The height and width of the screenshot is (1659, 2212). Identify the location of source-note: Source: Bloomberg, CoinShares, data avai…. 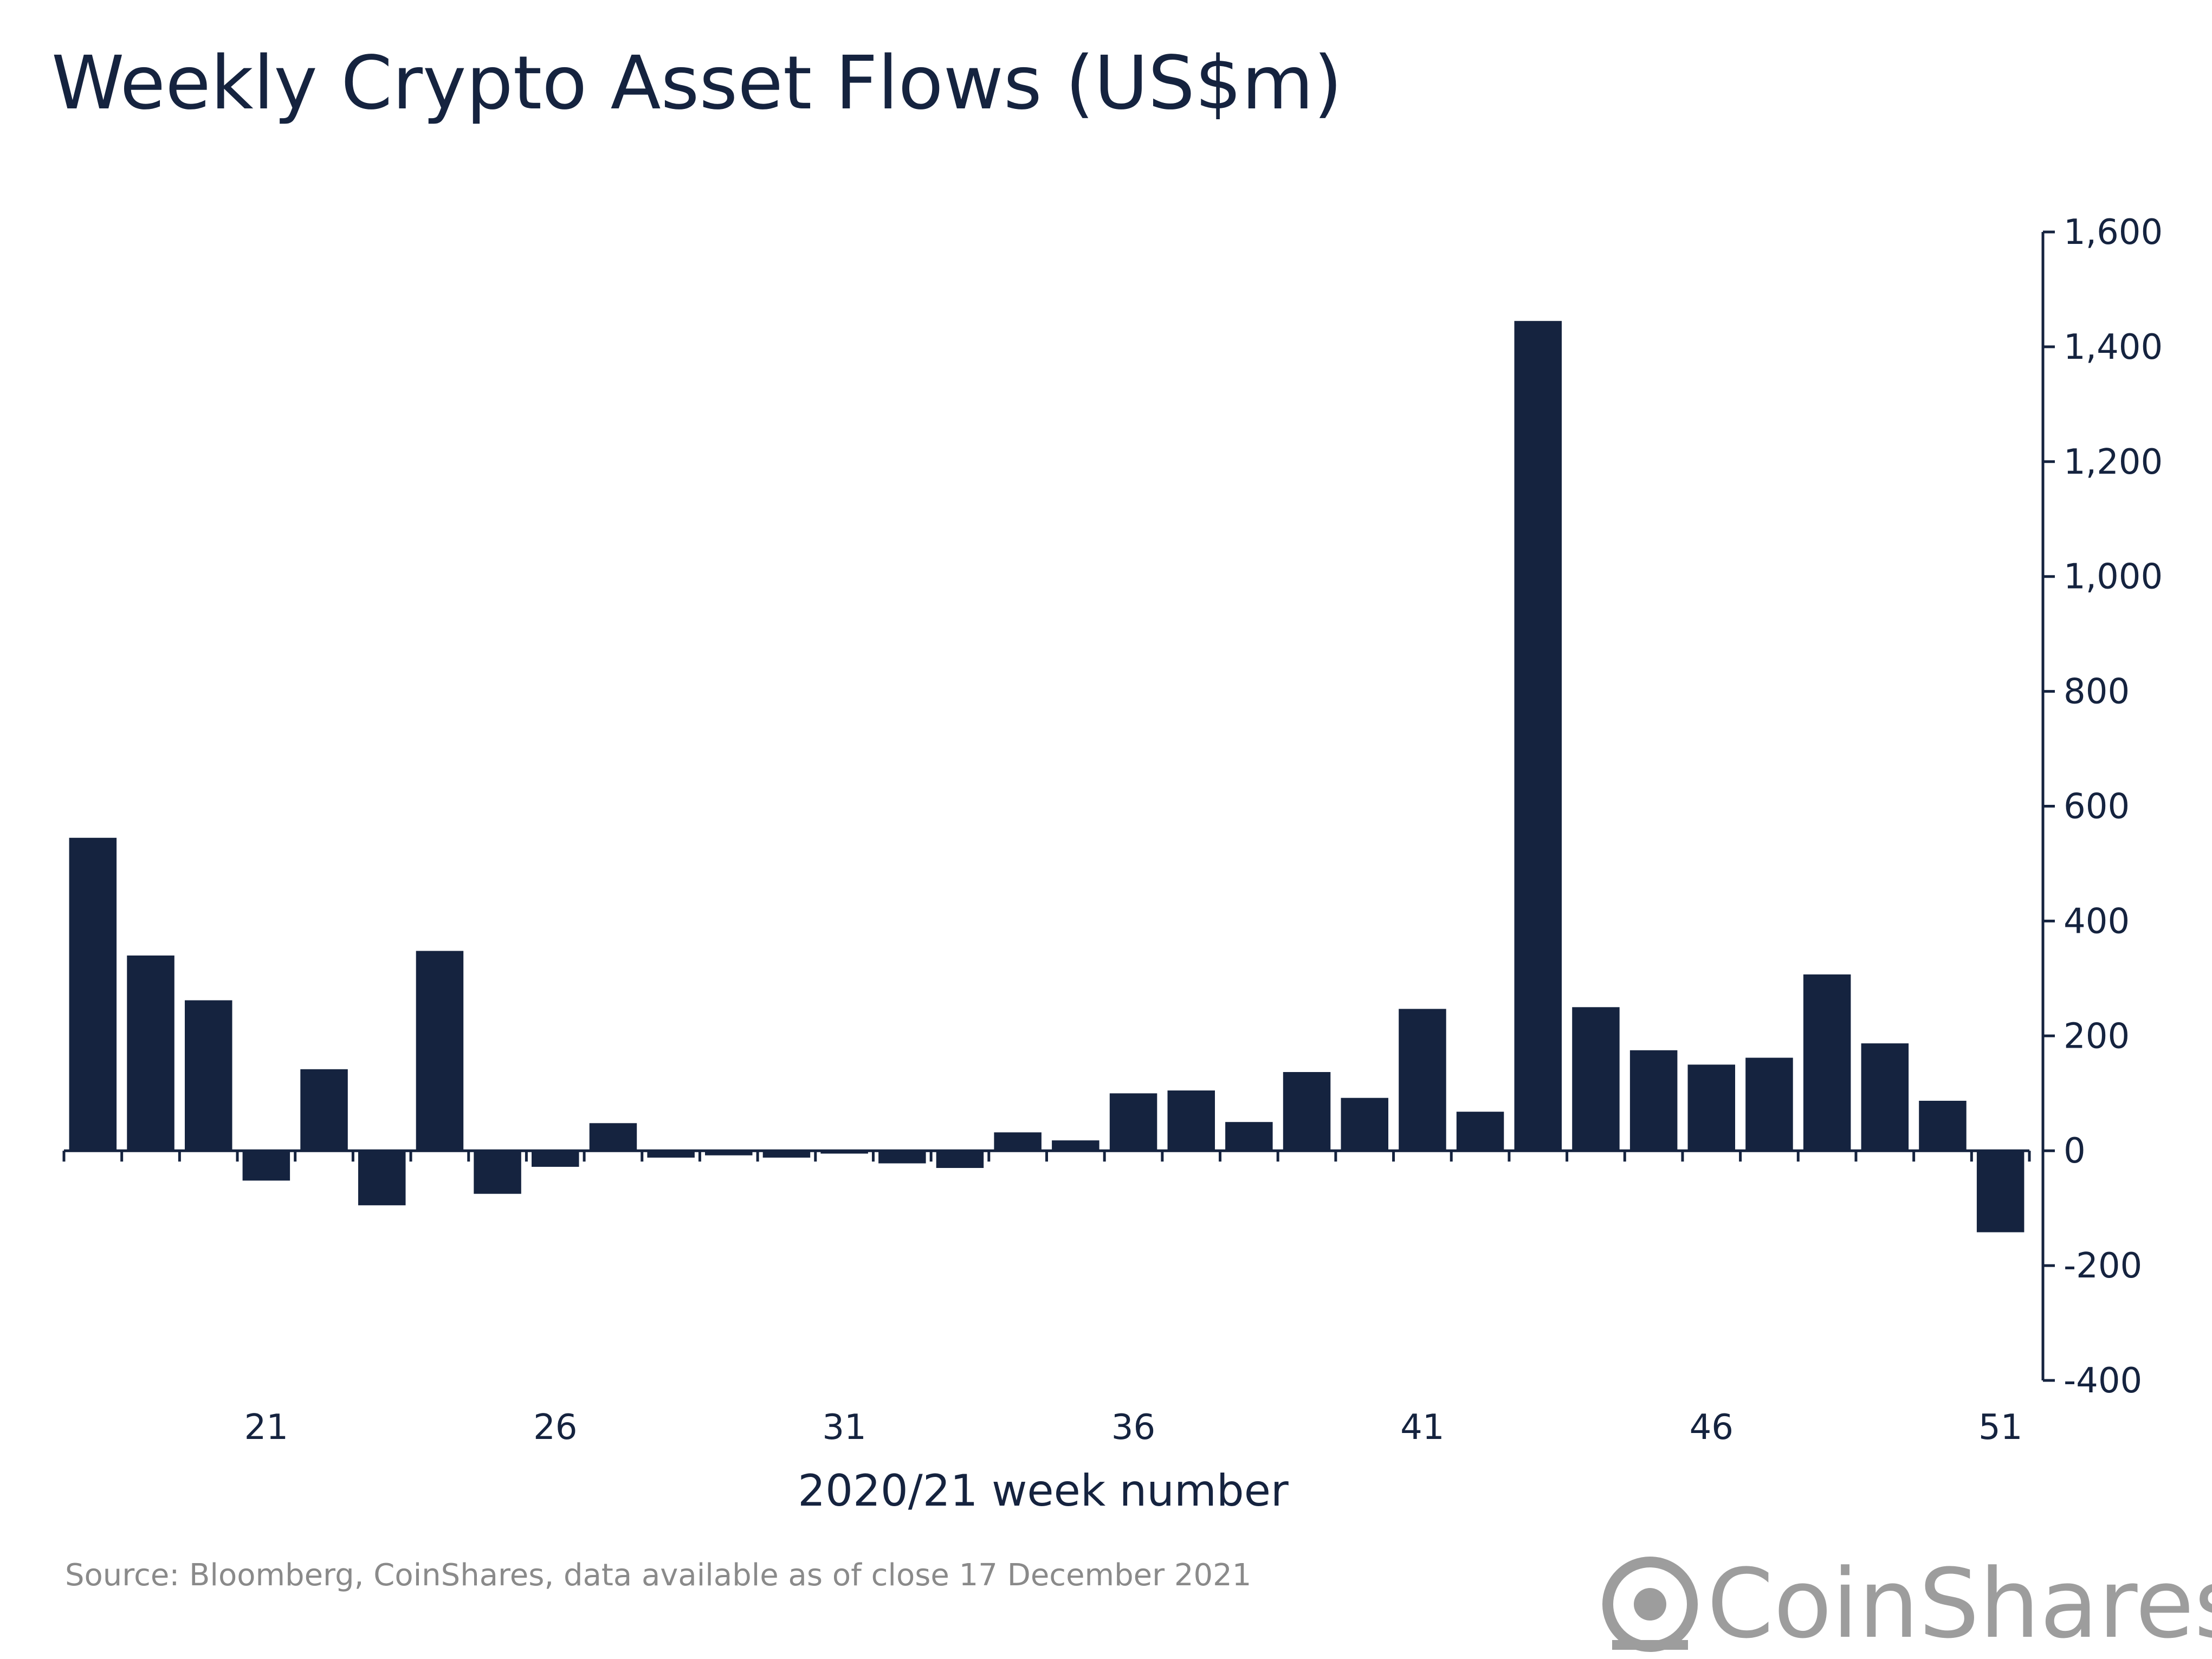
(658, 1576).